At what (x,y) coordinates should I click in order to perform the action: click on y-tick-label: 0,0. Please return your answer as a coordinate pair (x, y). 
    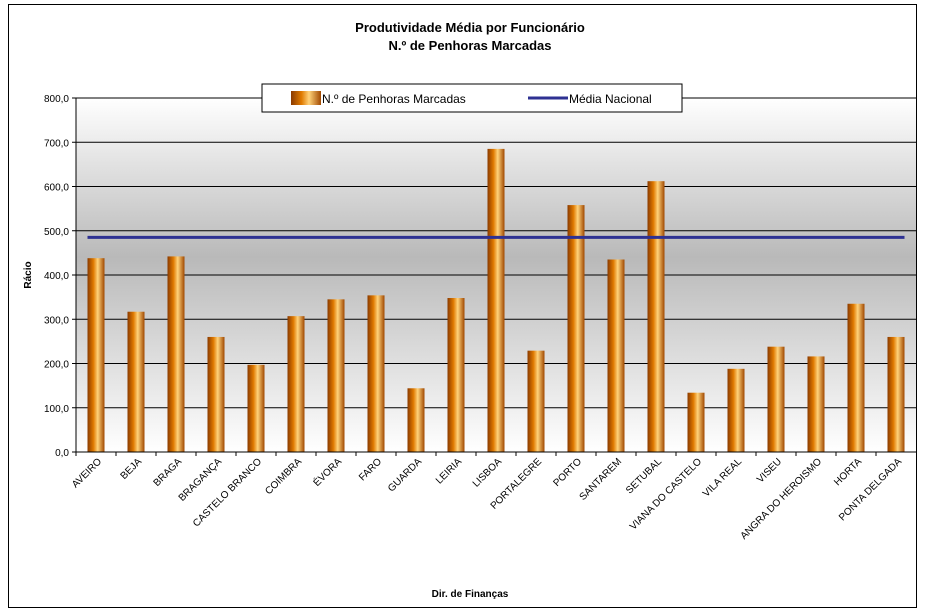
    Looking at the image, I should click on (62, 453).